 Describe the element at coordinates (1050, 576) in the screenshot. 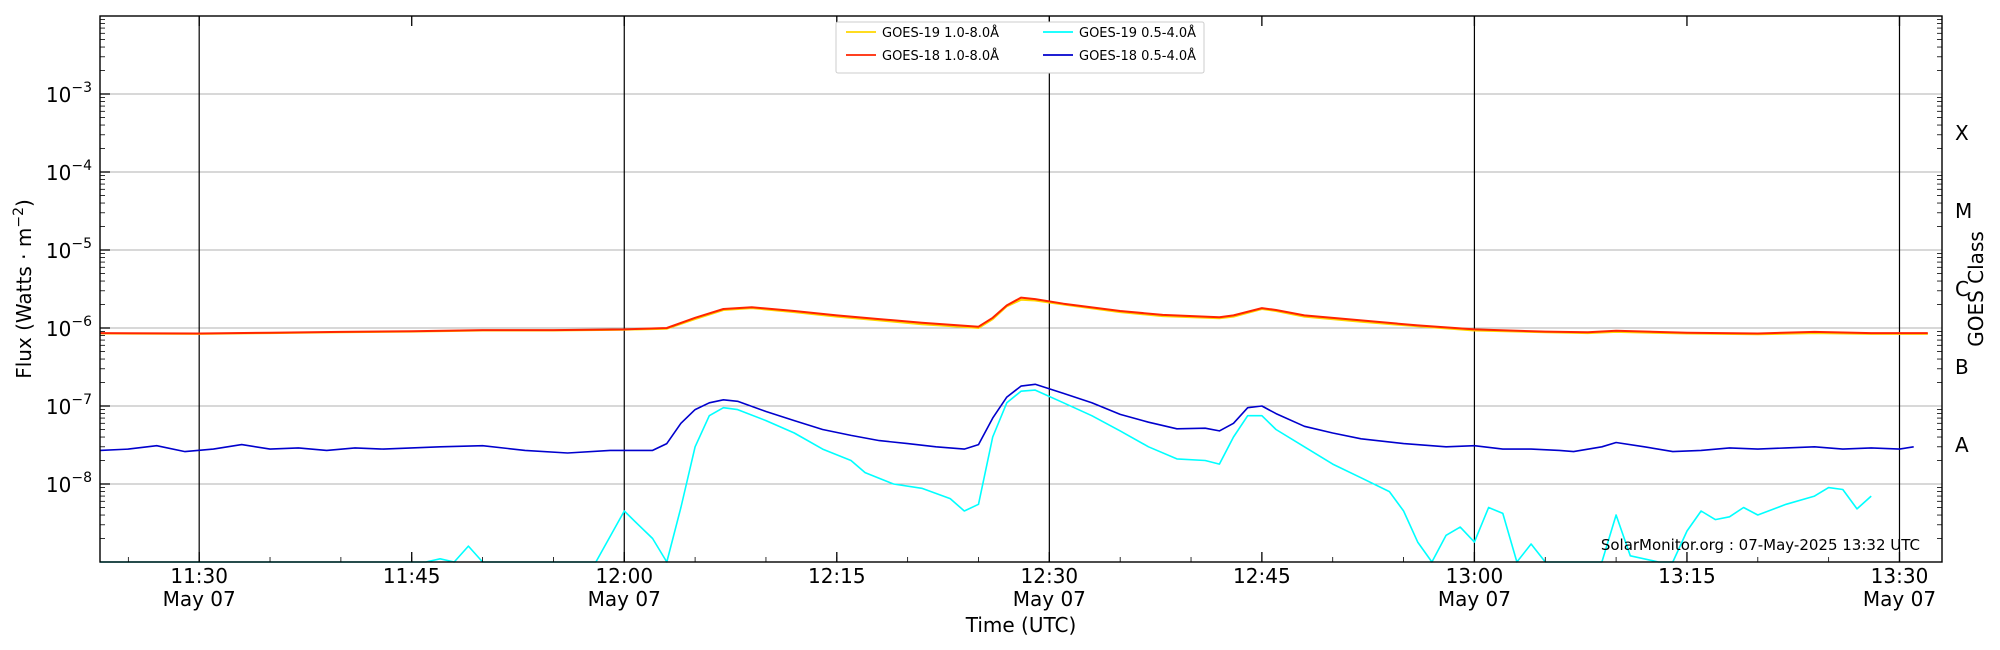

I see `x-tick-label: 12:30` at that location.